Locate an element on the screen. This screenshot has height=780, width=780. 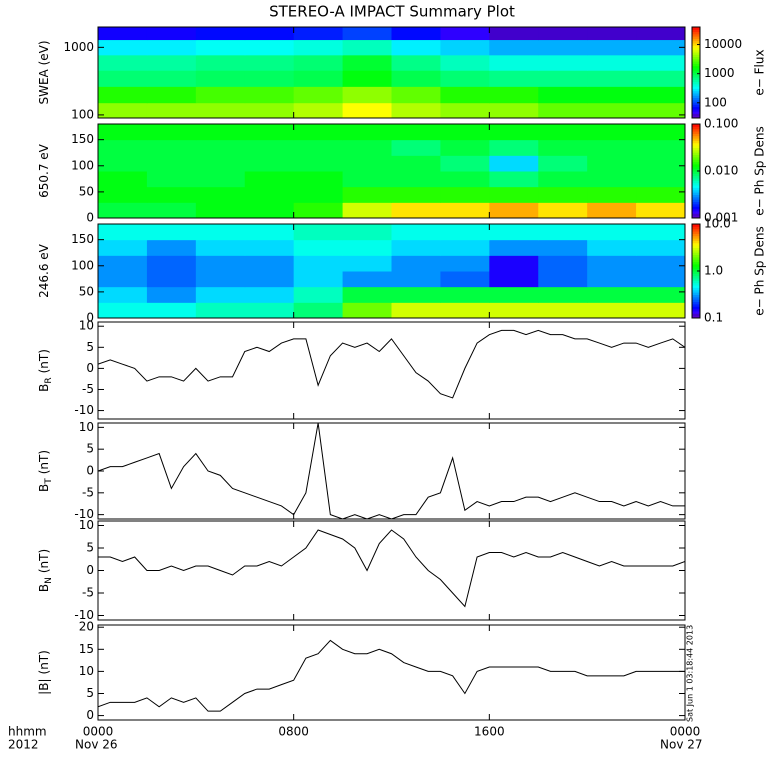
x-tick-label: 0800 is located at coordinates (293, 732).